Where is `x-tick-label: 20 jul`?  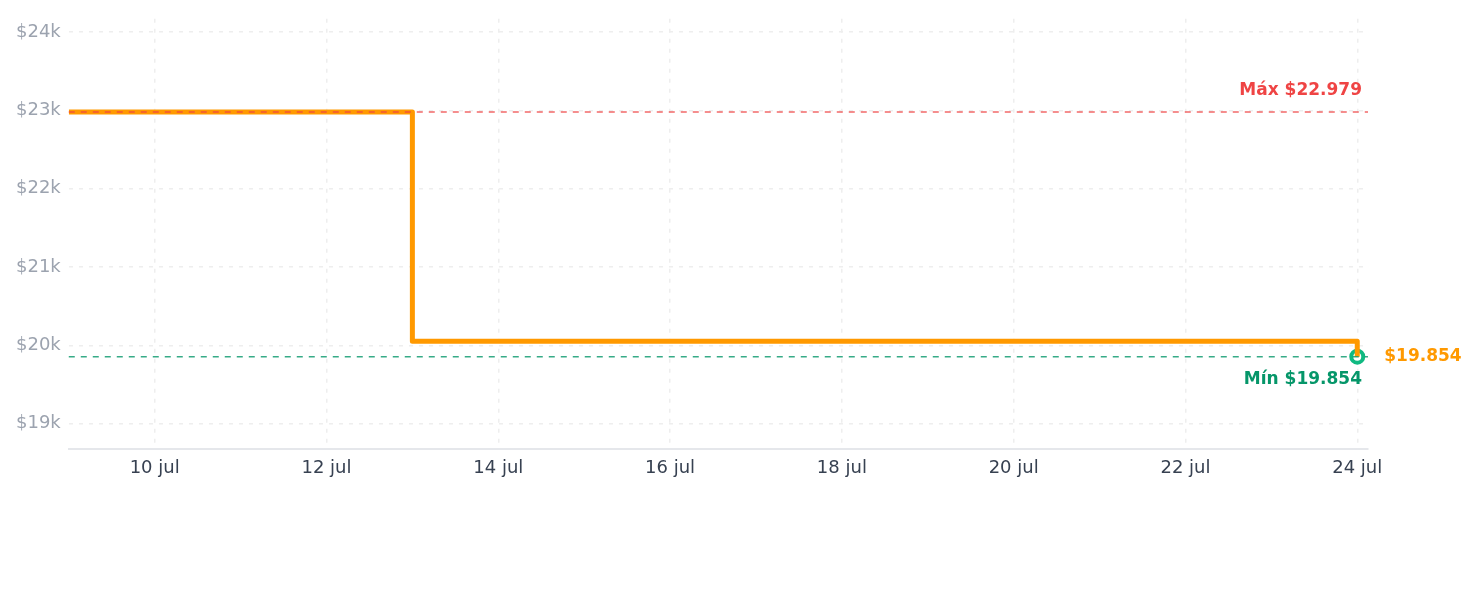 x-tick-label: 20 jul is located at coordinates (1013, 466).